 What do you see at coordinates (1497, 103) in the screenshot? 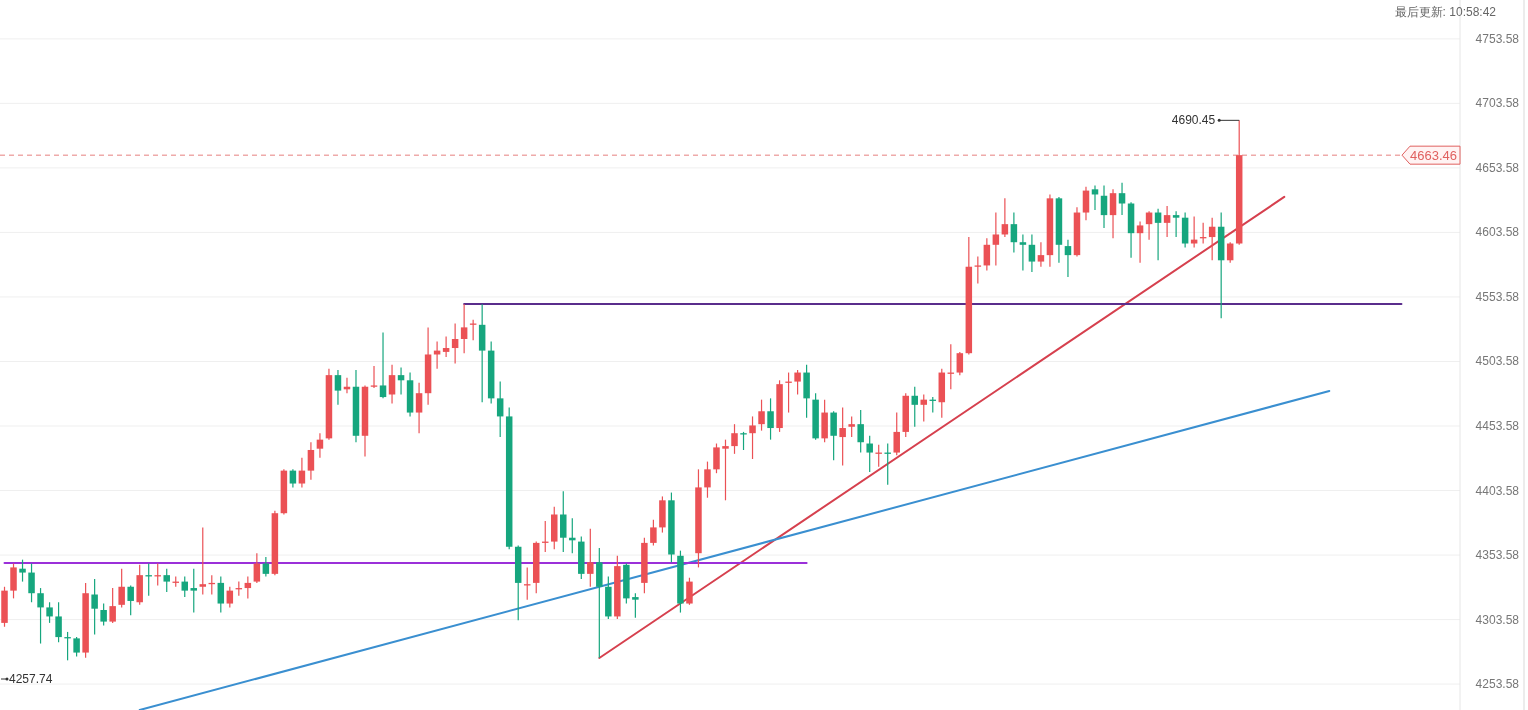
I see `y-tick-label: 4703.58` at bounding box center [1497, 103].